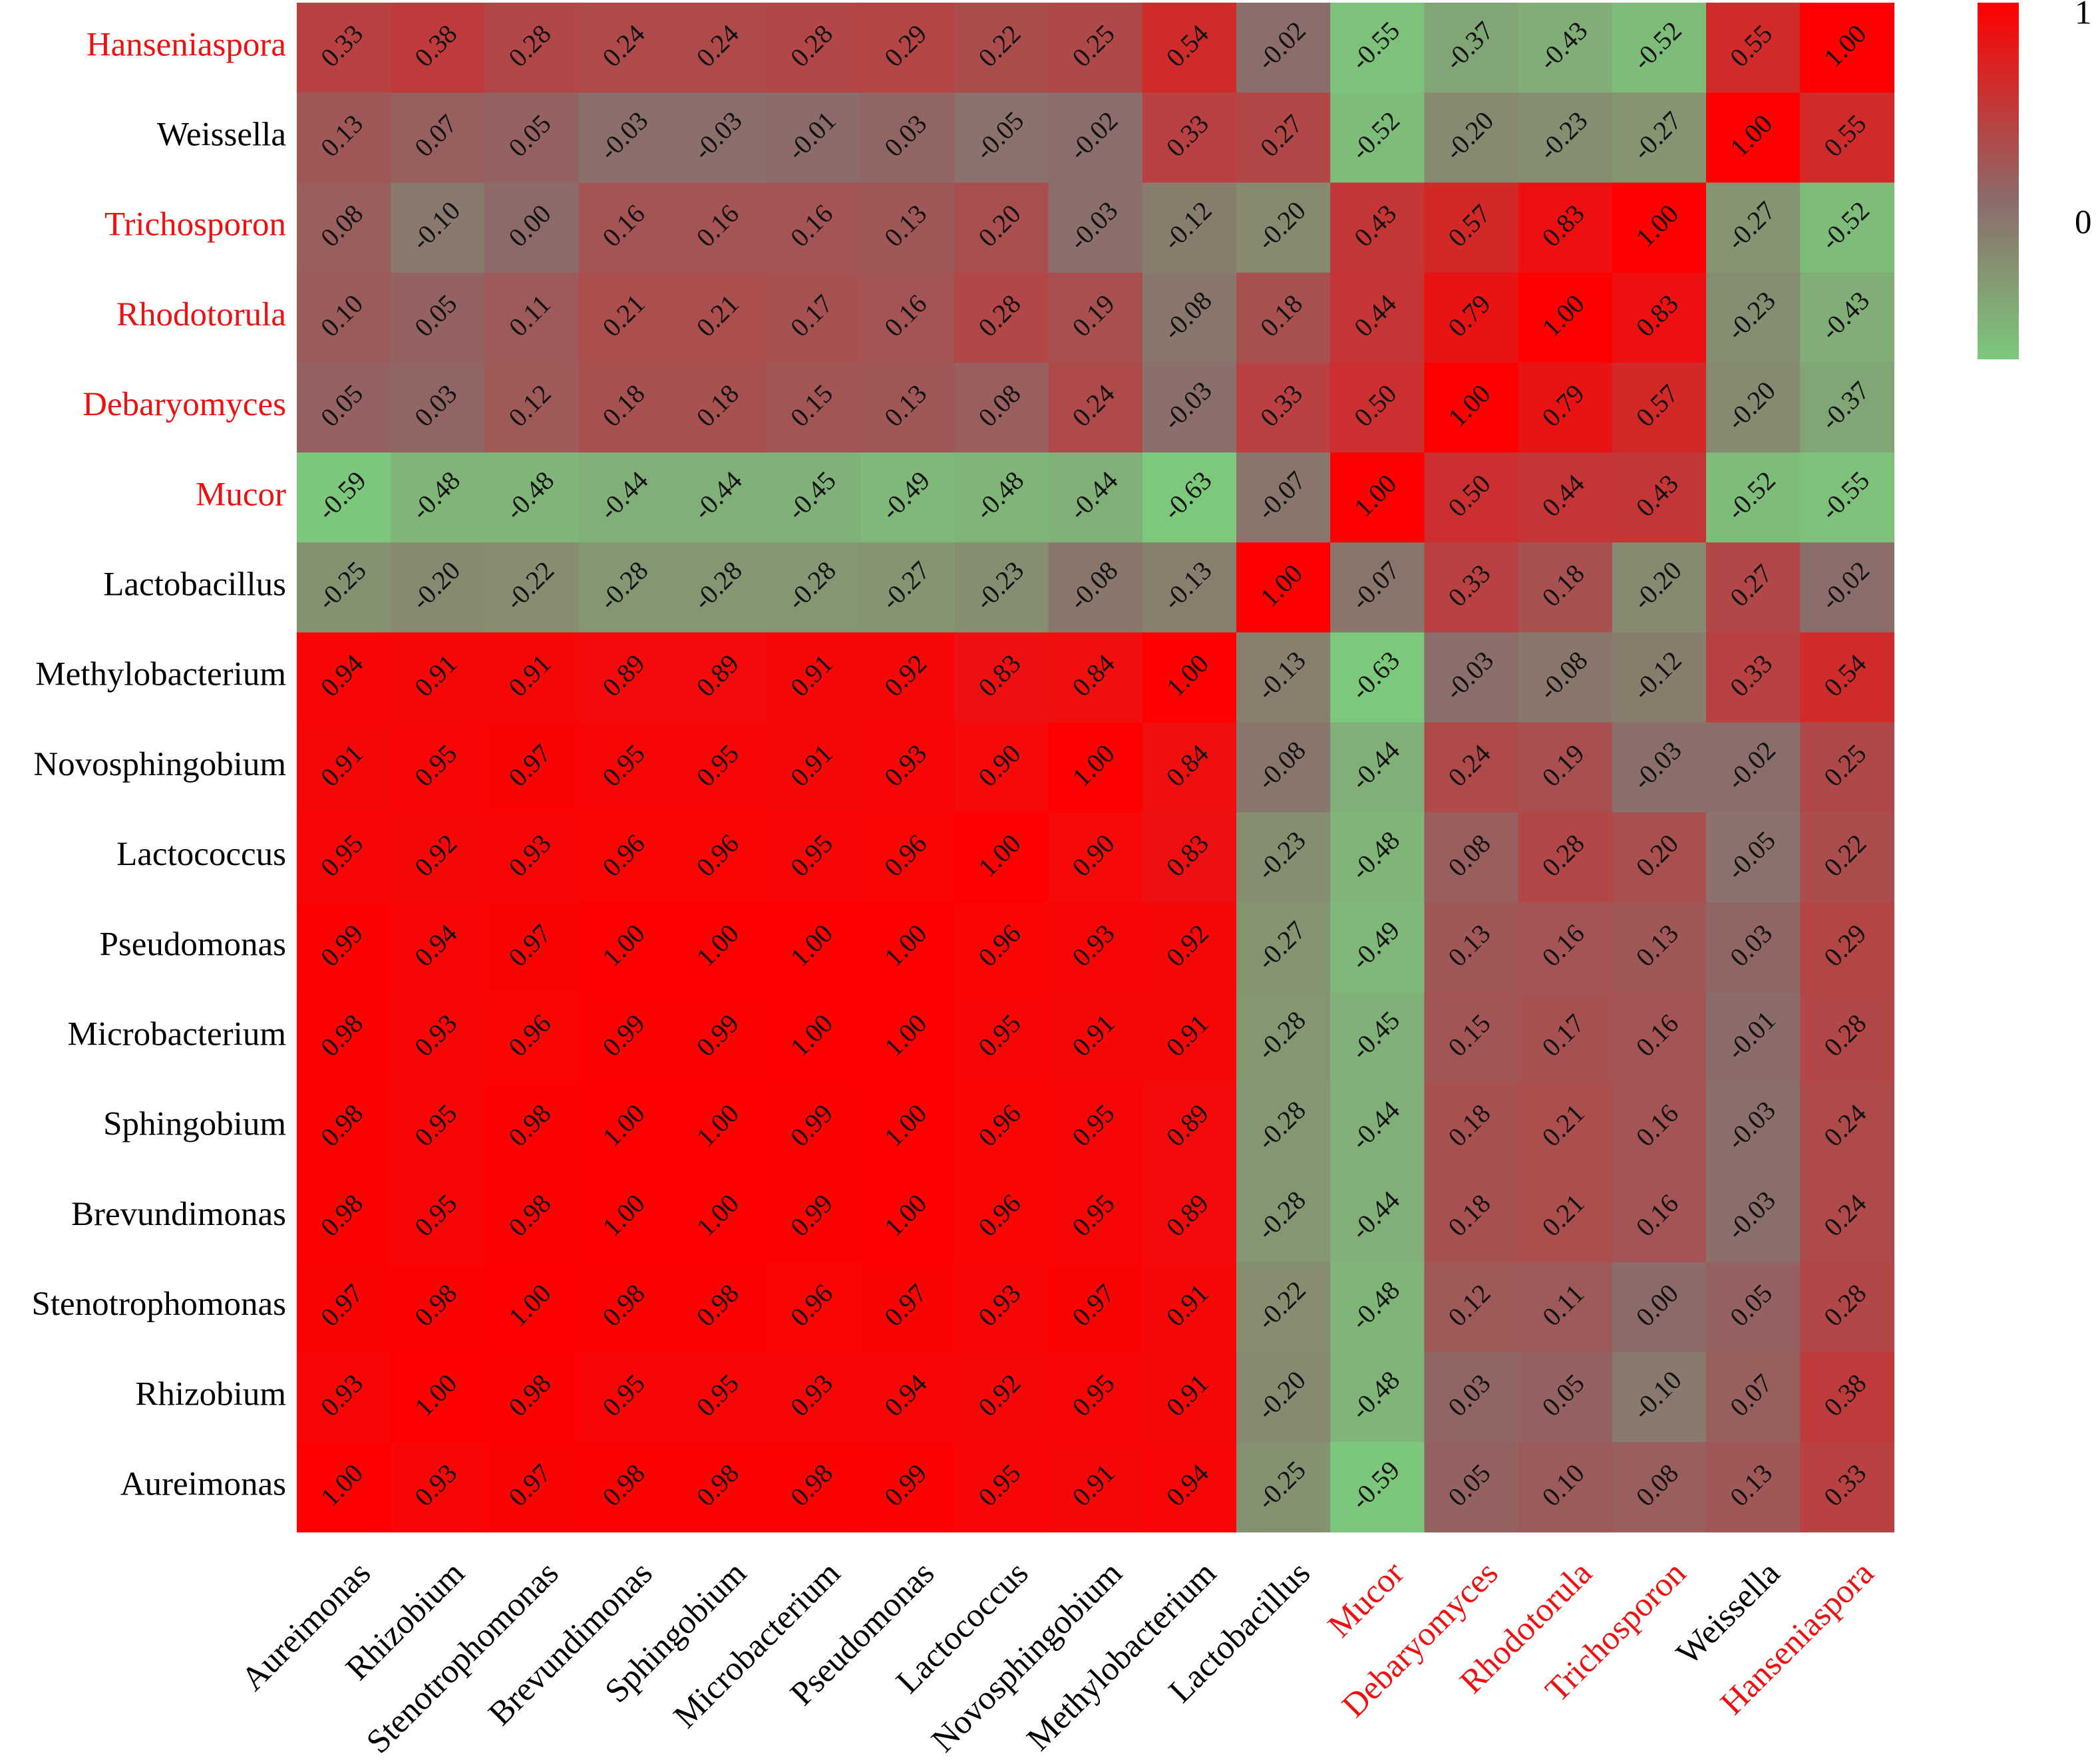  I want to click on y-tick-label: Aureimonas, so click(203, 1484).